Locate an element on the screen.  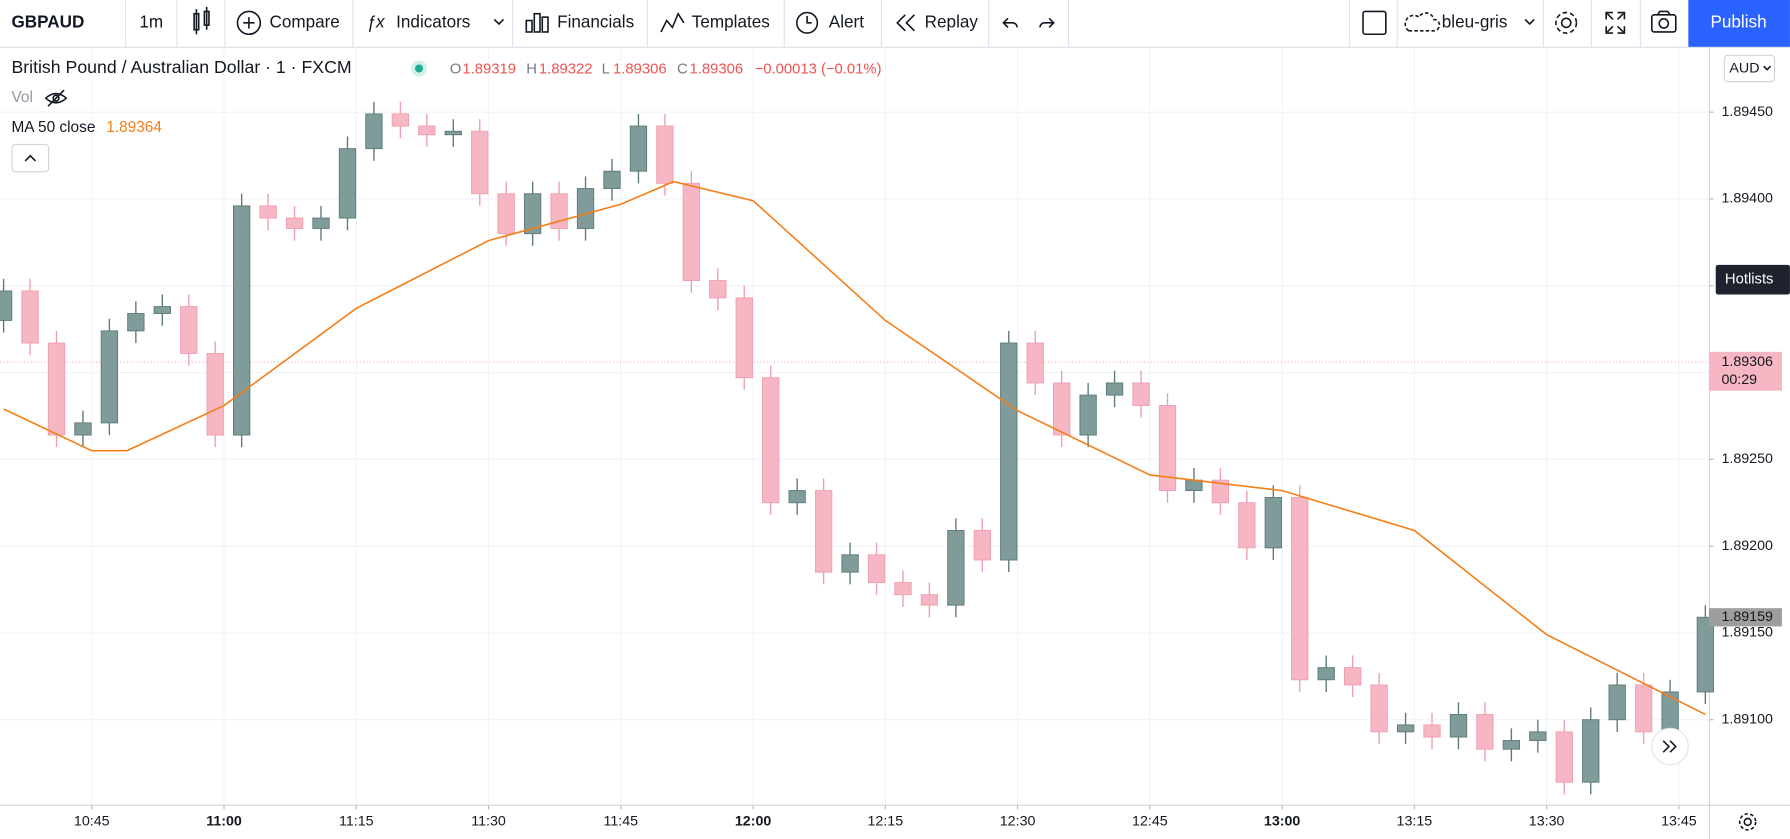
redo-button is located at coordinates (1047, 22).